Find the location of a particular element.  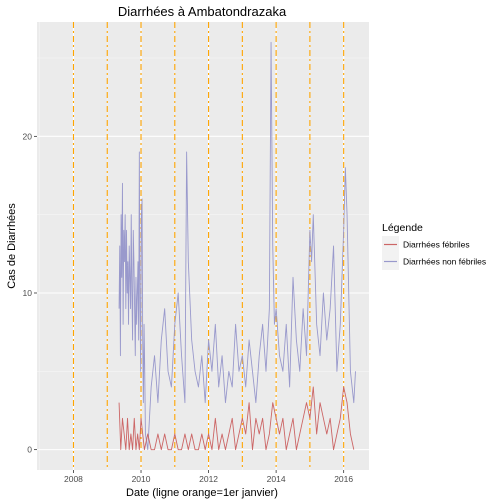

x-tick-label: 2016 is located at coordinates (343, 479).